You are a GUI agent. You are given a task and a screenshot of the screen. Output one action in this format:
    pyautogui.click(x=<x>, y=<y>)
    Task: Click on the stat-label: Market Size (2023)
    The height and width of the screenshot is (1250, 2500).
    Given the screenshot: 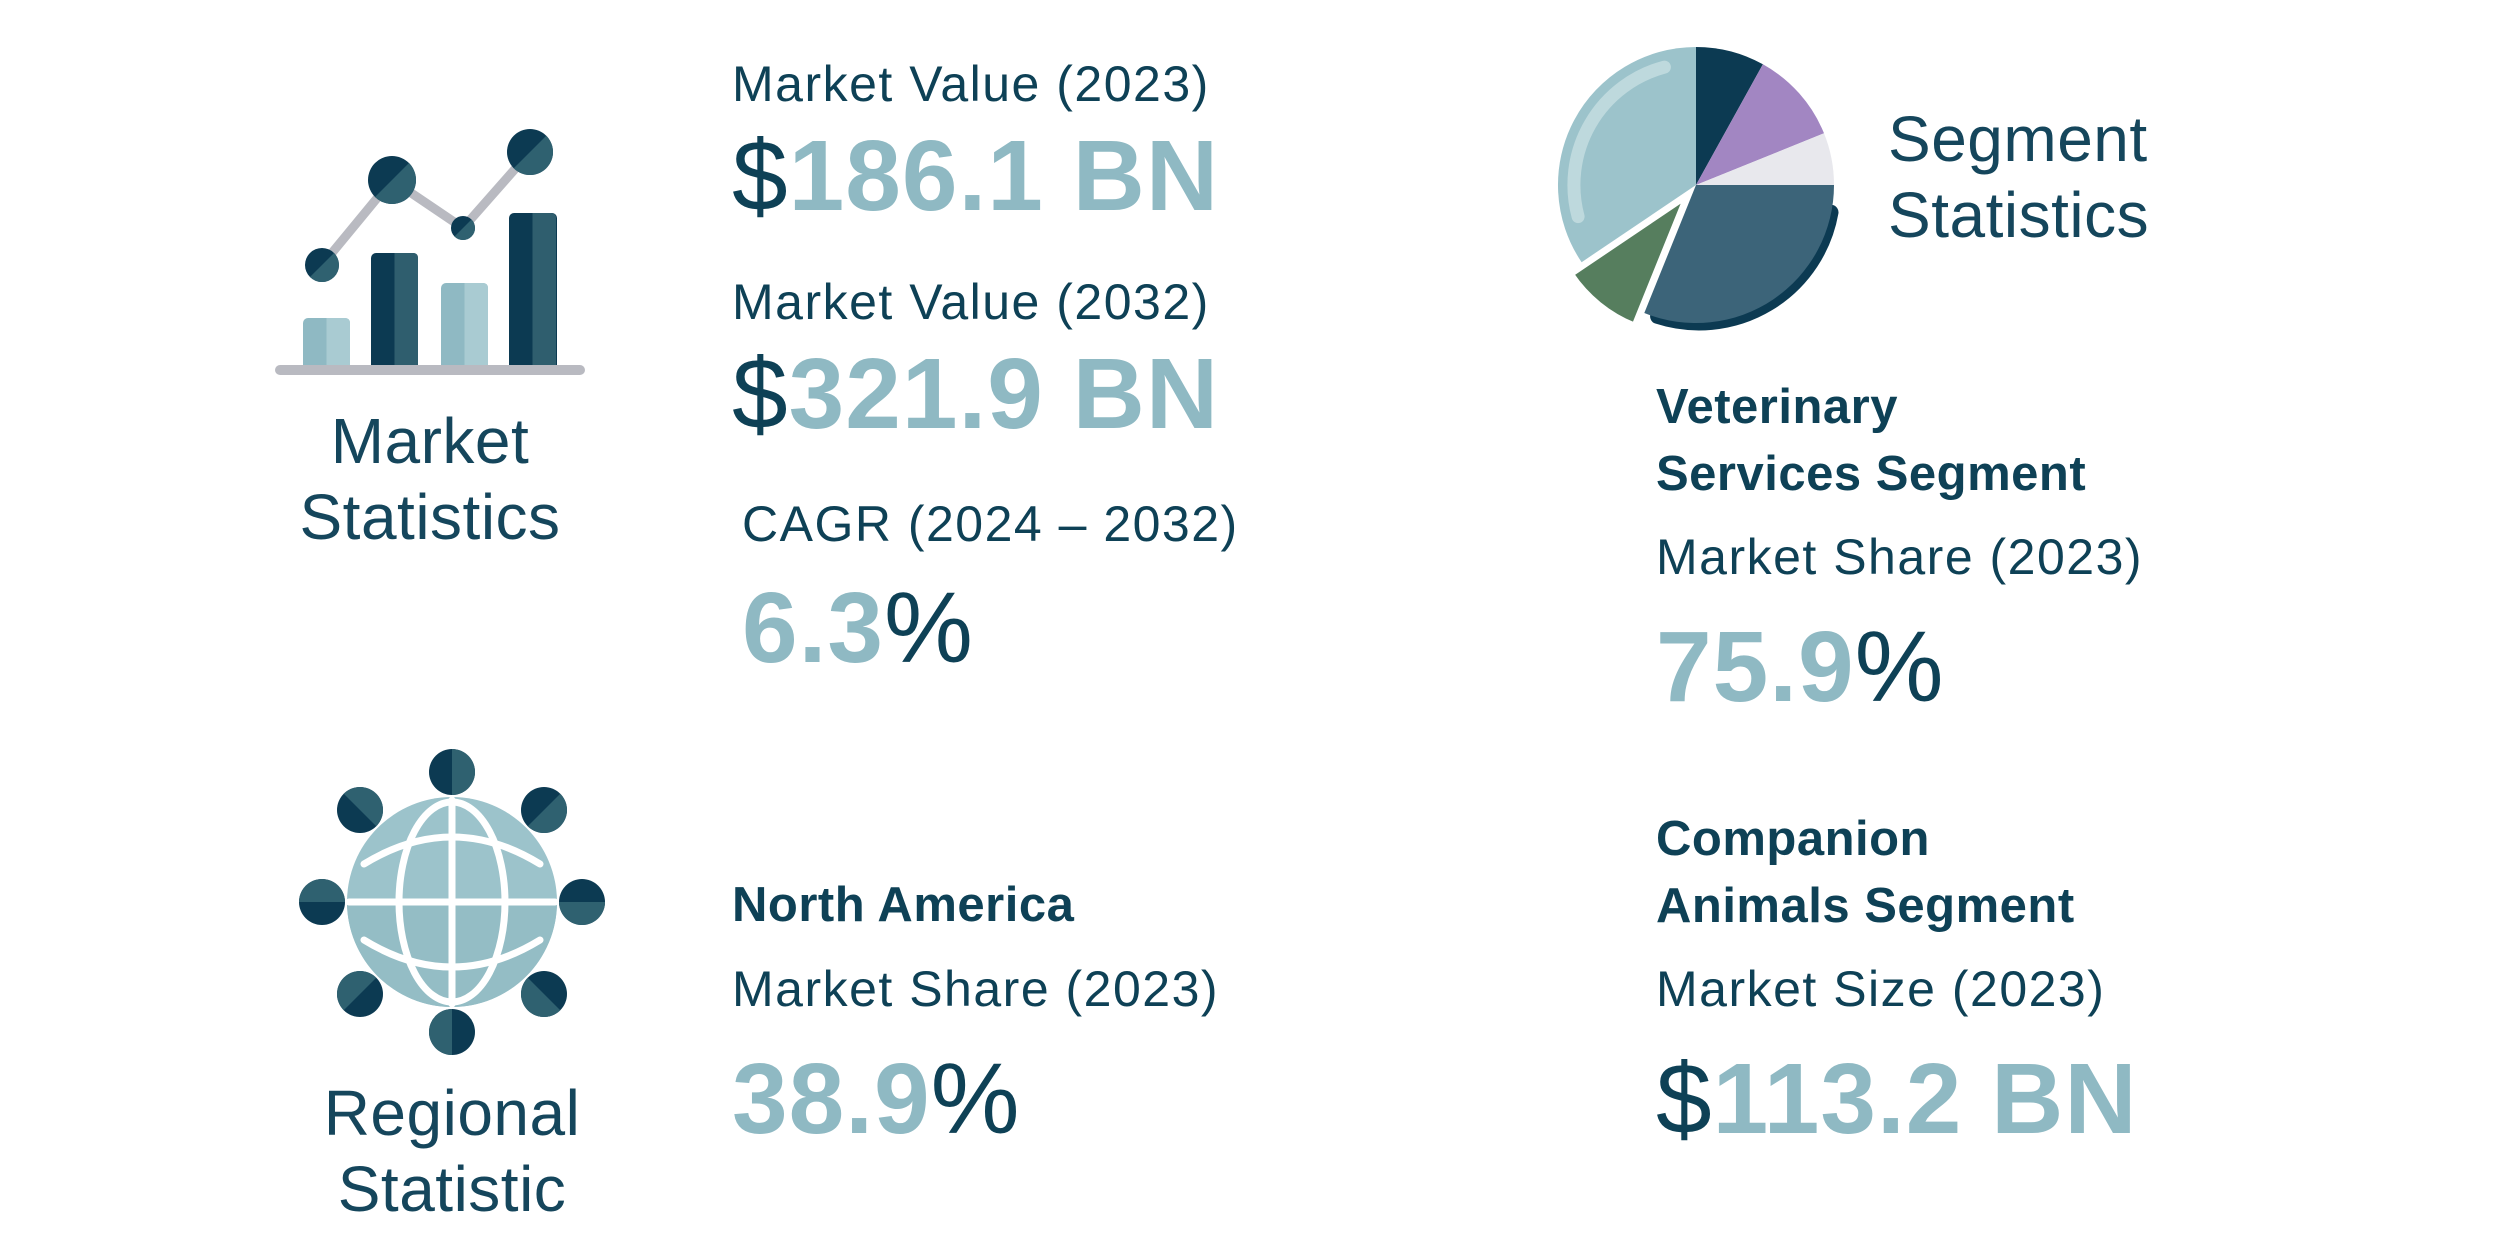 What is the action you would take?
    pyautogui.click(x=1881, y=989)
    